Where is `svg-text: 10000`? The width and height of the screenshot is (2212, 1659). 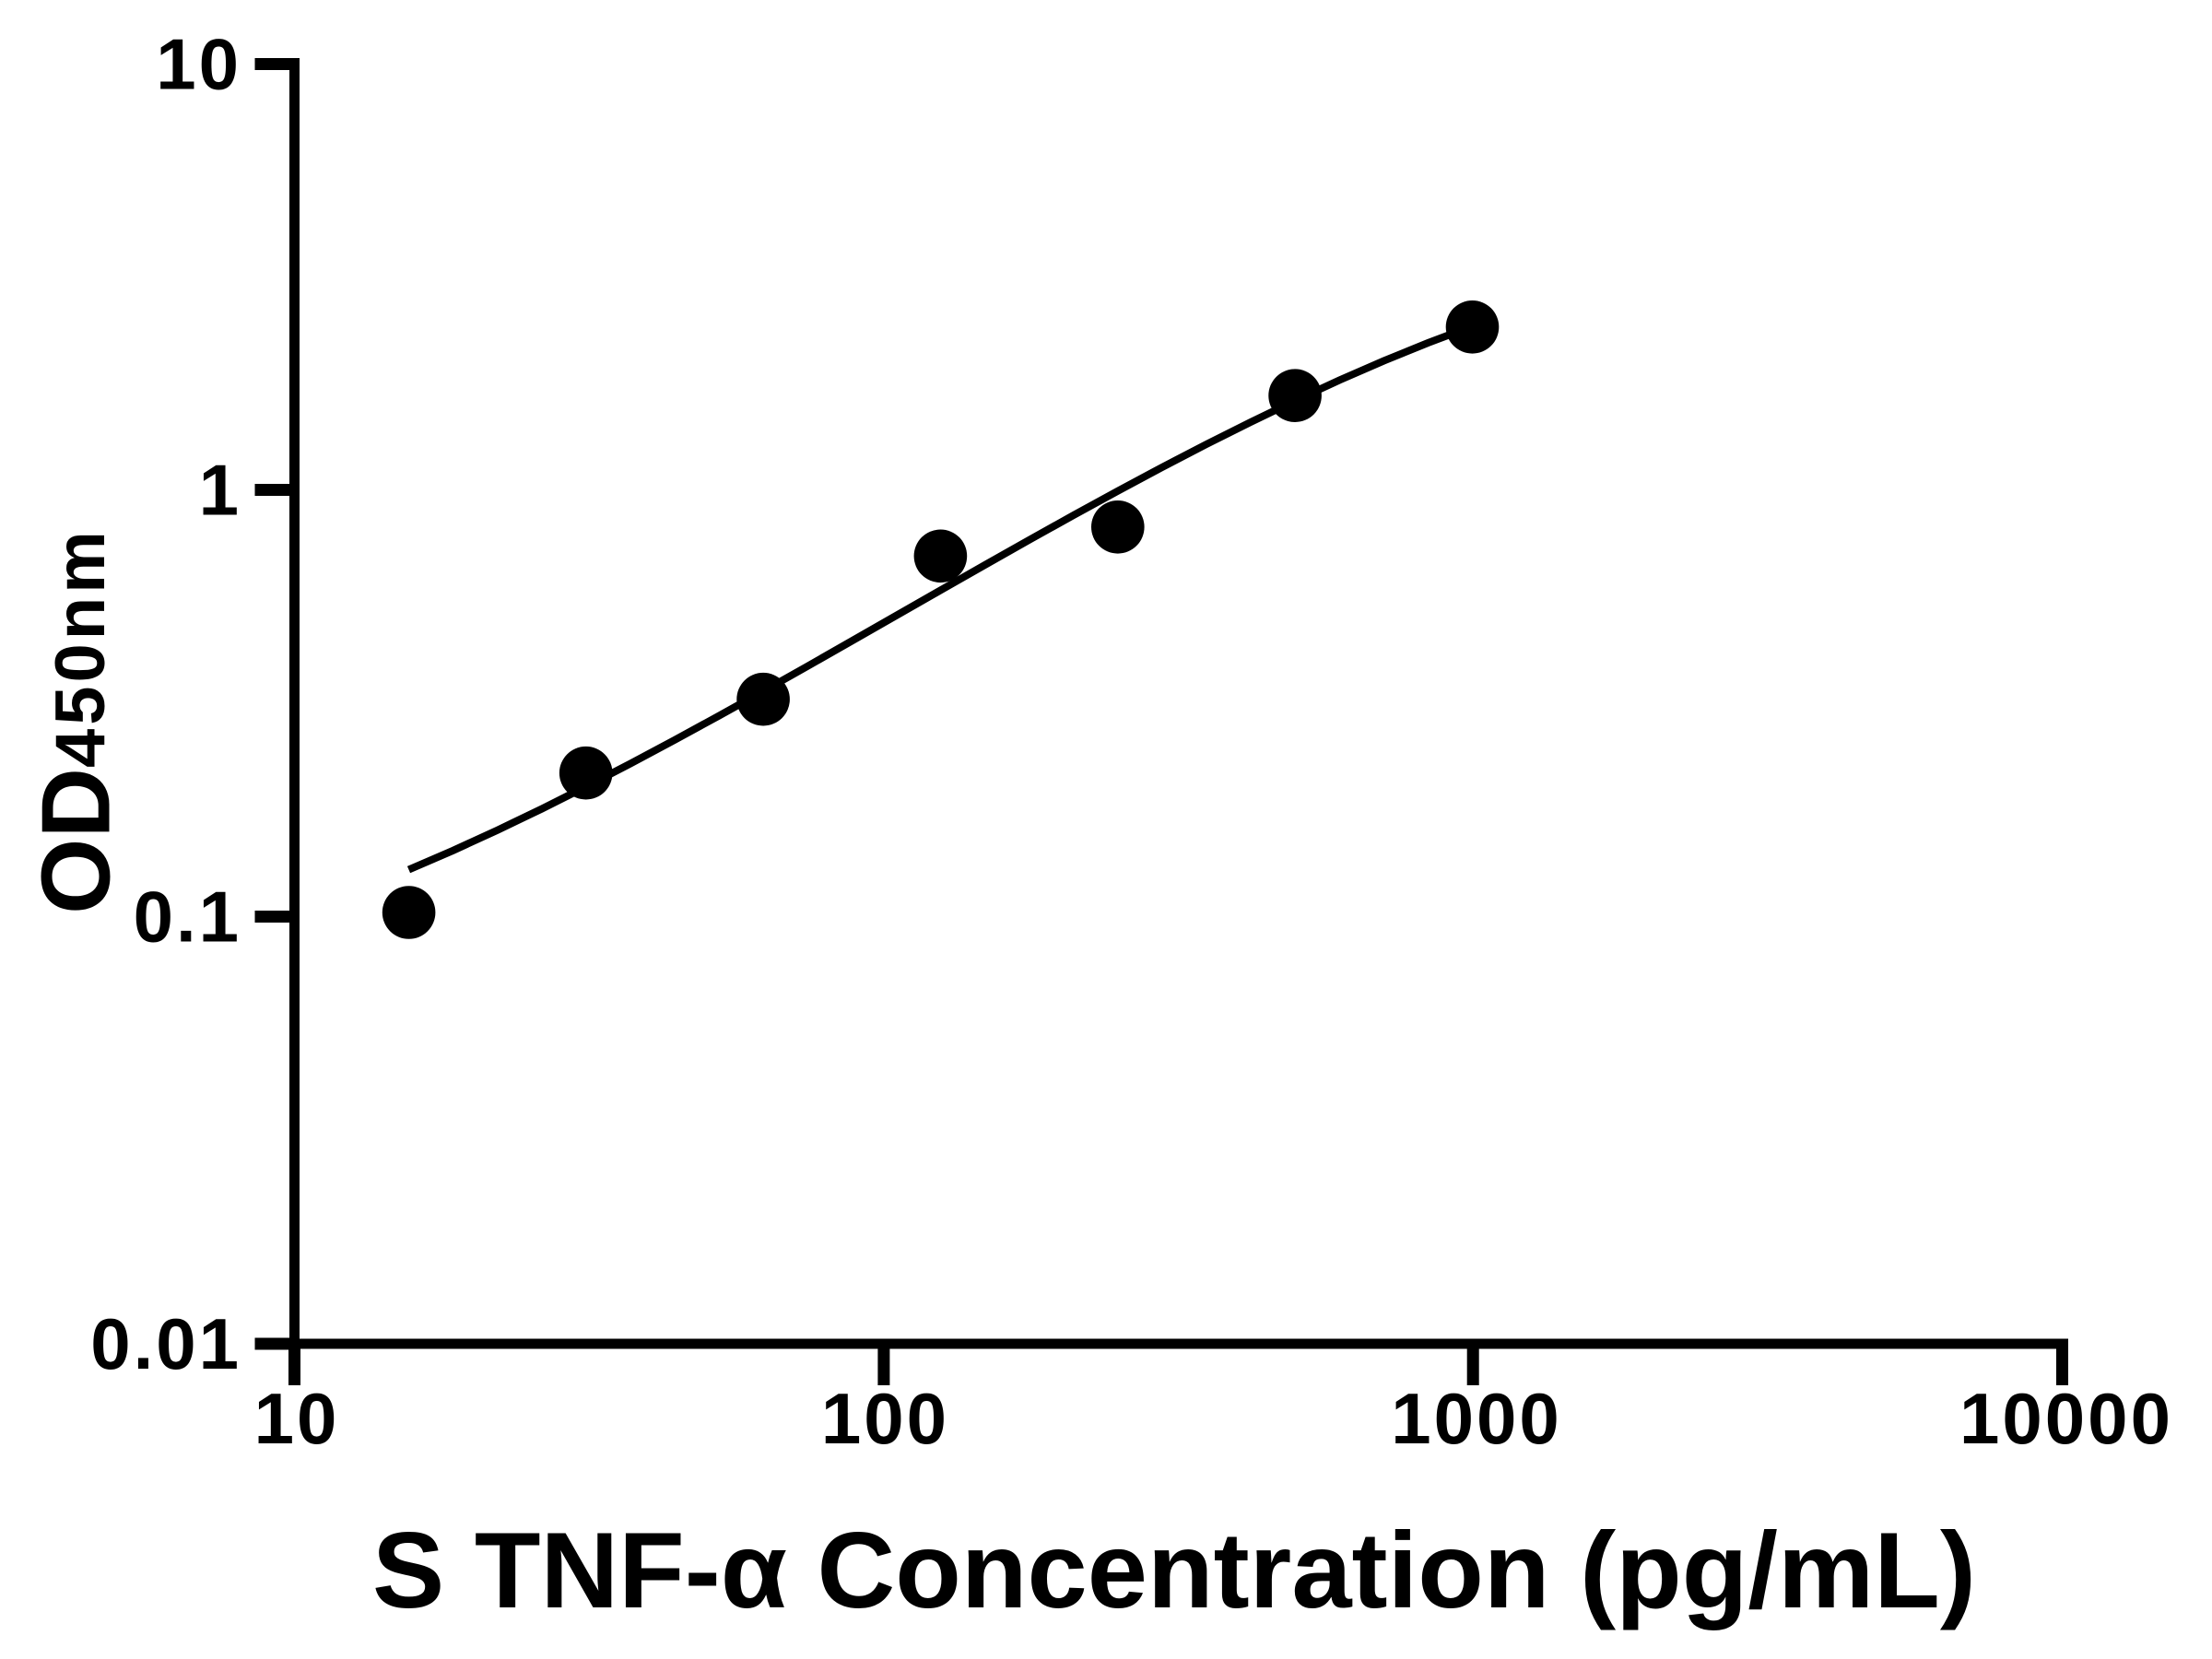 svg-text: 10000 is located at coordinates (2066, 1418).